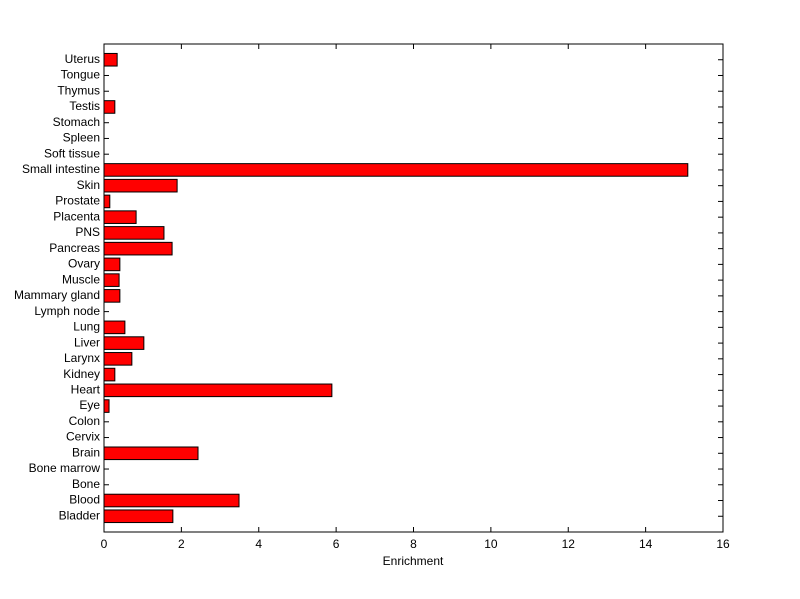 This screenshot has width=800, height=599. What do you see at coordinates (86, 484) in the screenshot?
I see `y-tick-label: Bone` at bounding box center [86, 484].